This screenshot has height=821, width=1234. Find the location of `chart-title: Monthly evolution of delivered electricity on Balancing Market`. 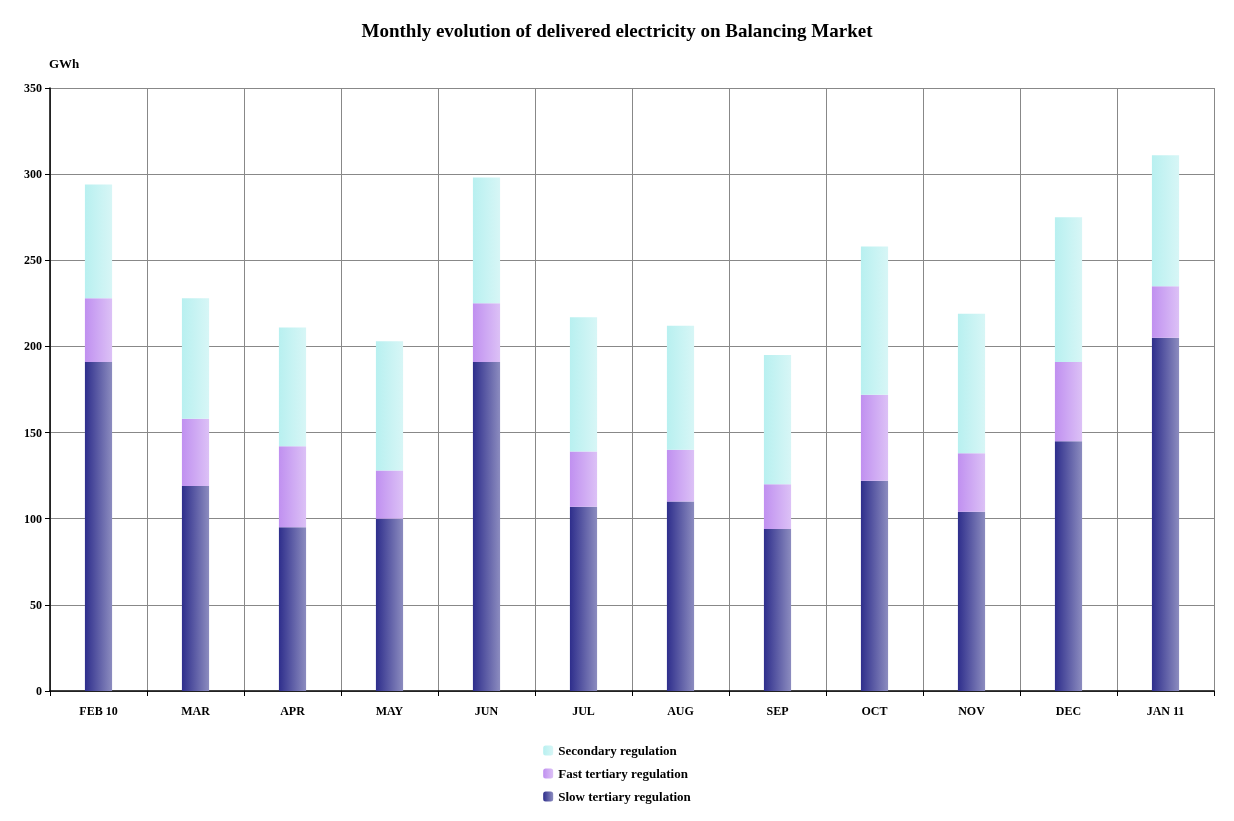

chart-title: Monthly evolution of delivered electricity on Balancing Market is located at coordinates (617, 30).